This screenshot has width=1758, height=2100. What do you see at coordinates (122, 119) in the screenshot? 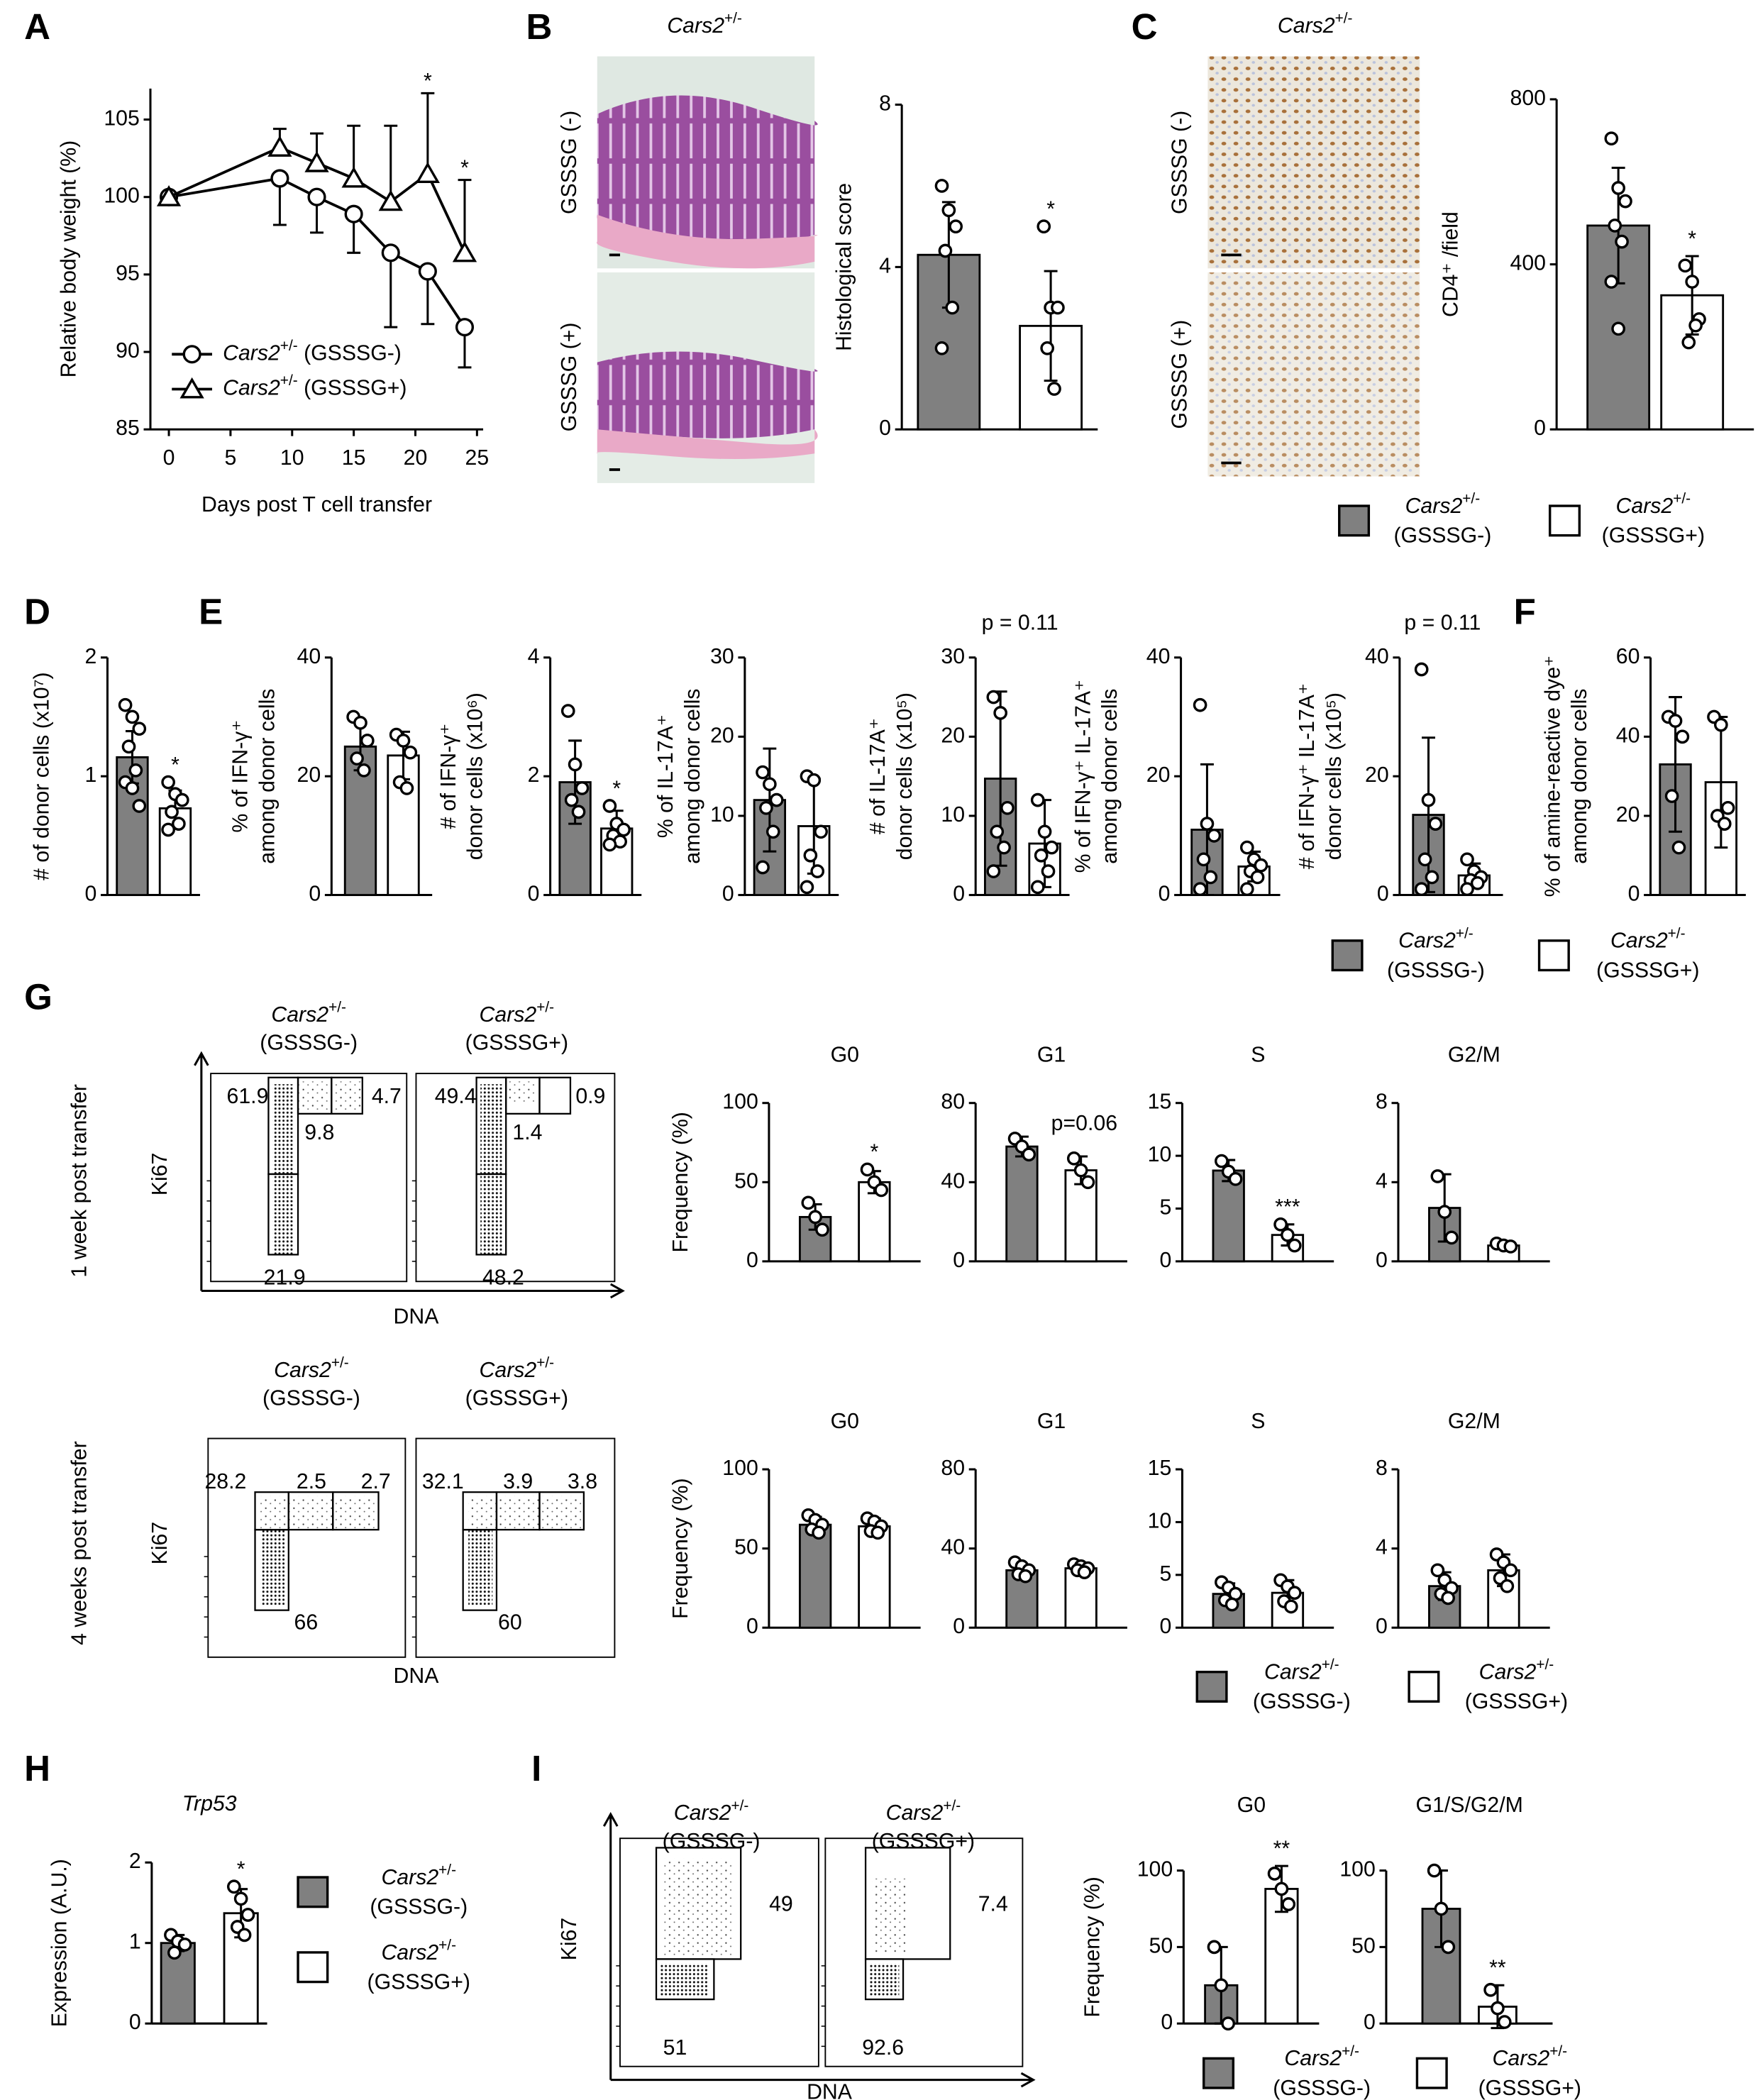
I see `y-tick-label: 105` at bounding box center [122, 119].